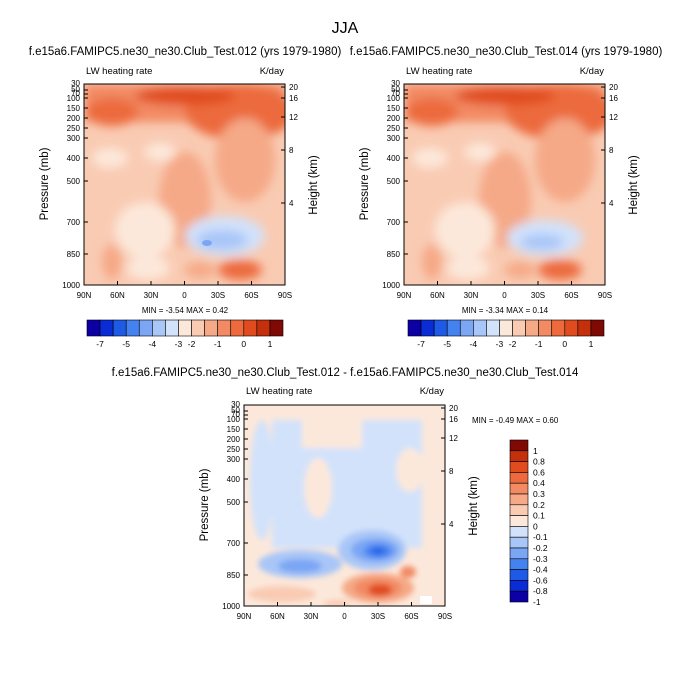 The height and width of the screenshot is (690, 691). I want to click on panel-2-ytick-300: 300, so click(394, 138).